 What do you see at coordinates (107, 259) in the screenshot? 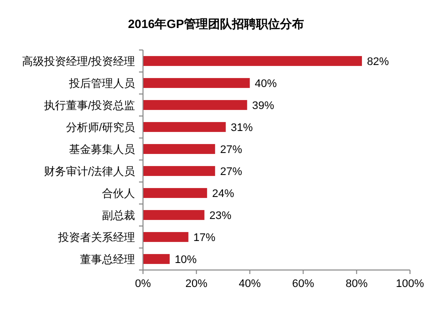
I see `y-tick-label: 董事总经理` at bounding box center [107, 259].